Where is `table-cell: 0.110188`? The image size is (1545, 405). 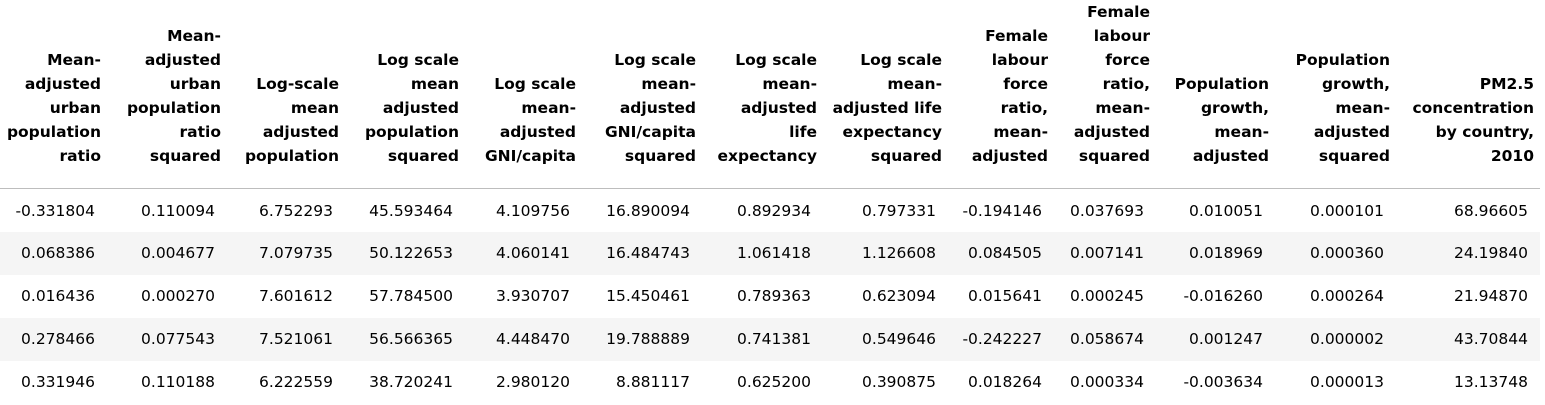 table-cell: 0.110188 is located at coordinates (167, 382).